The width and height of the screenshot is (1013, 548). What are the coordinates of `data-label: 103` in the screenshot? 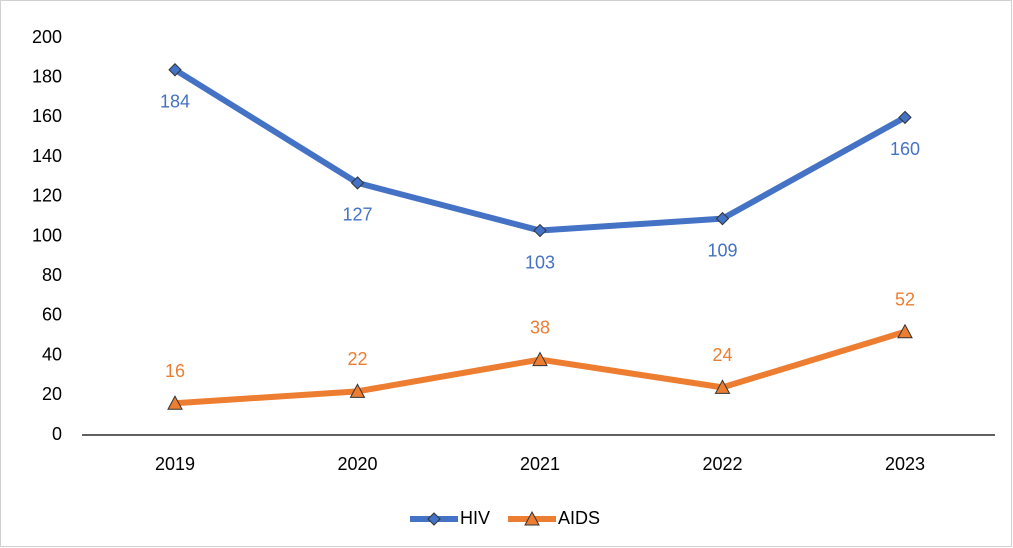 It's located at (540, 262).